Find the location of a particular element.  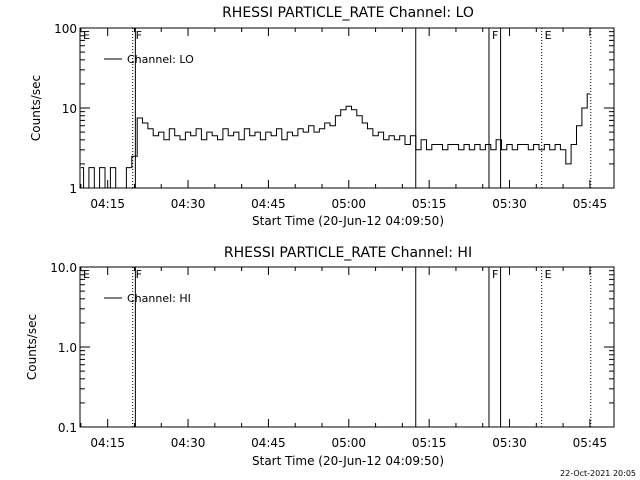

hi-ylabel: Counts/sec is located at coordinates (32, 347).